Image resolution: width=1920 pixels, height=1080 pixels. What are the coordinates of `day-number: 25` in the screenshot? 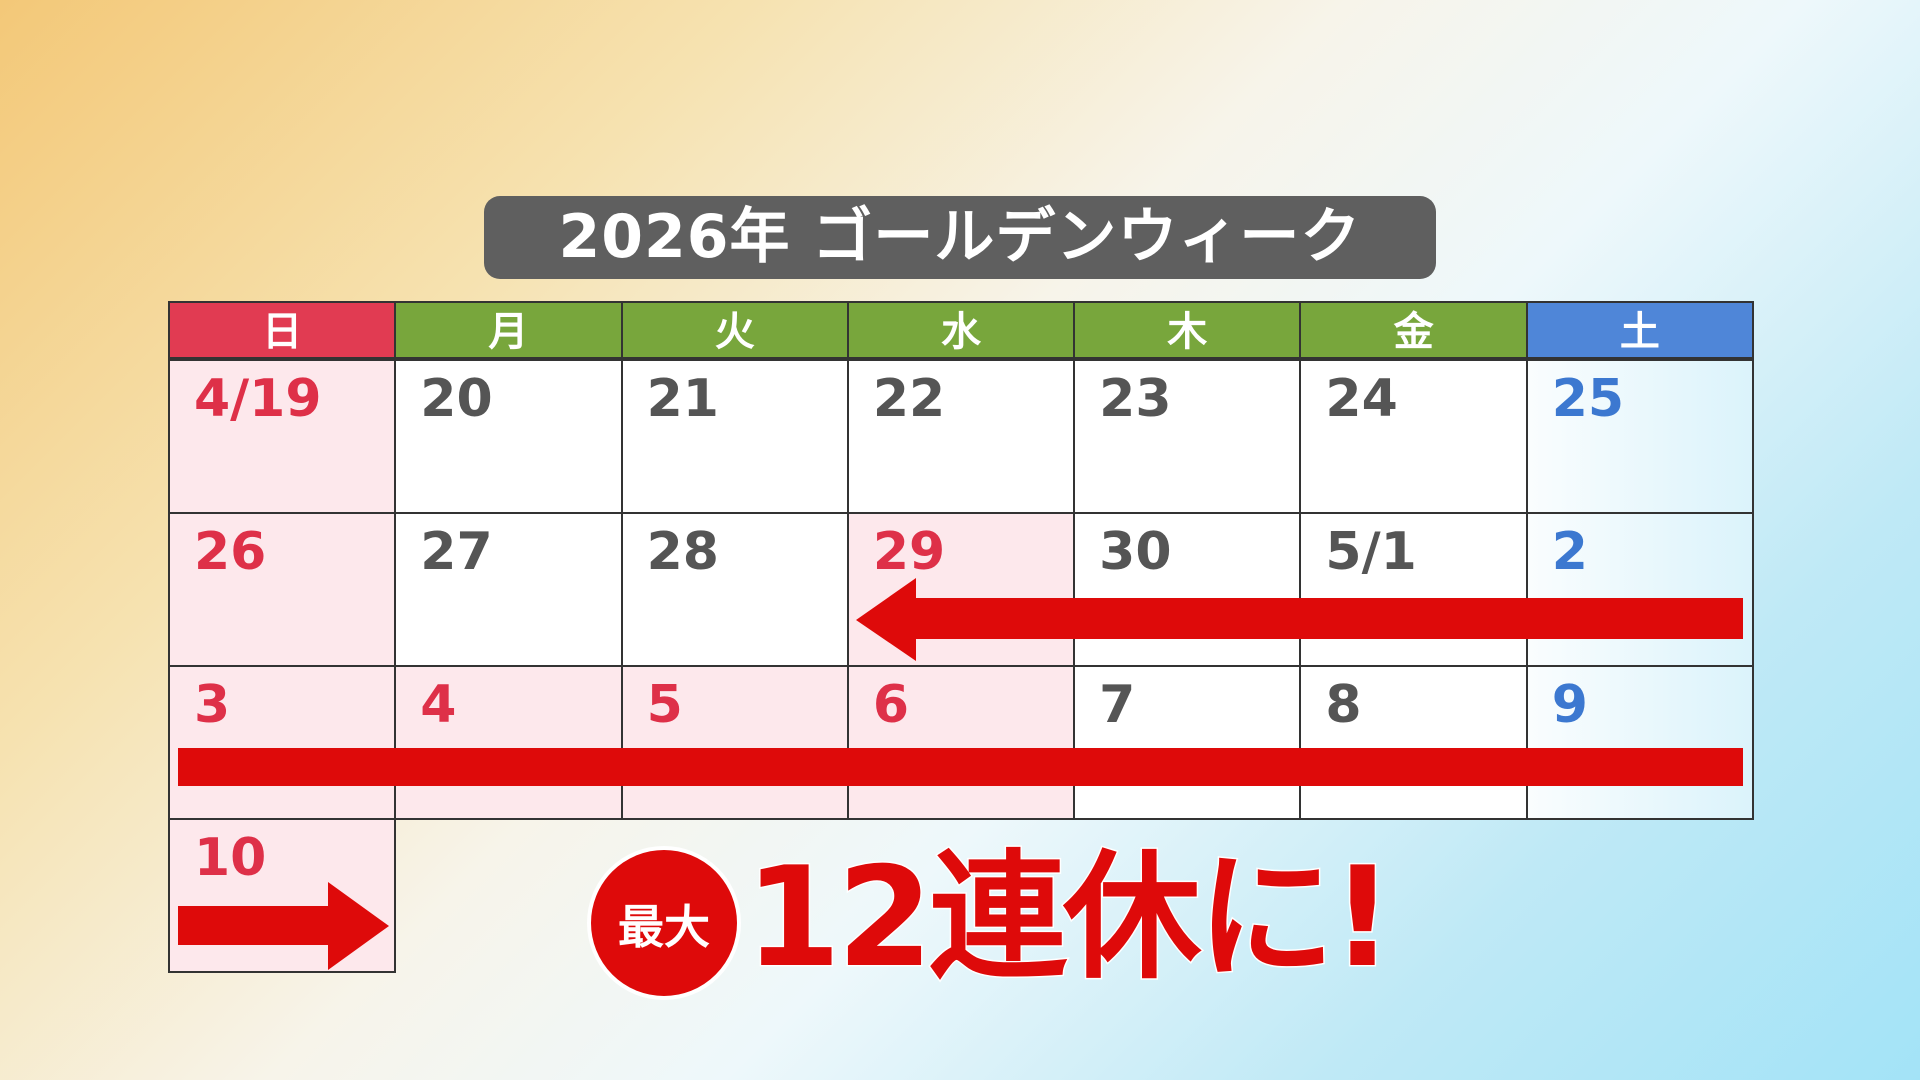 It's located at (1588, 399).